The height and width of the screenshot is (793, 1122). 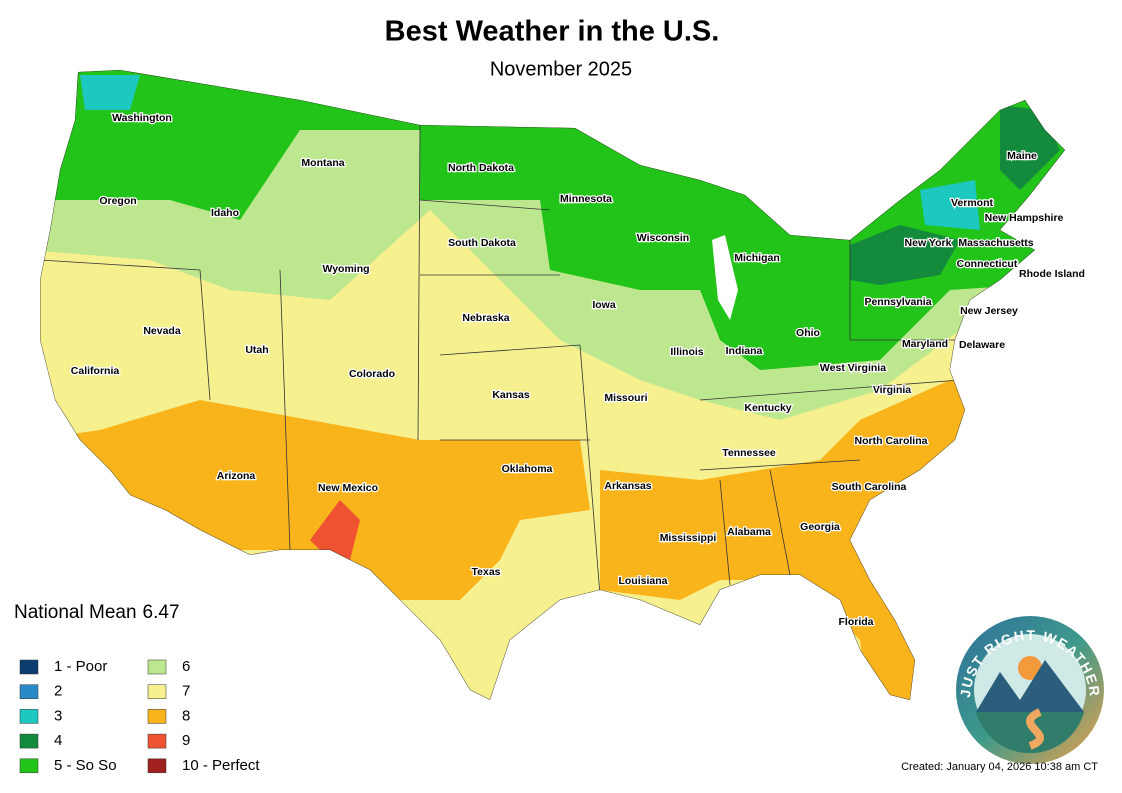 I want to click on state-label: Kansas, so click(x=511, y=395).